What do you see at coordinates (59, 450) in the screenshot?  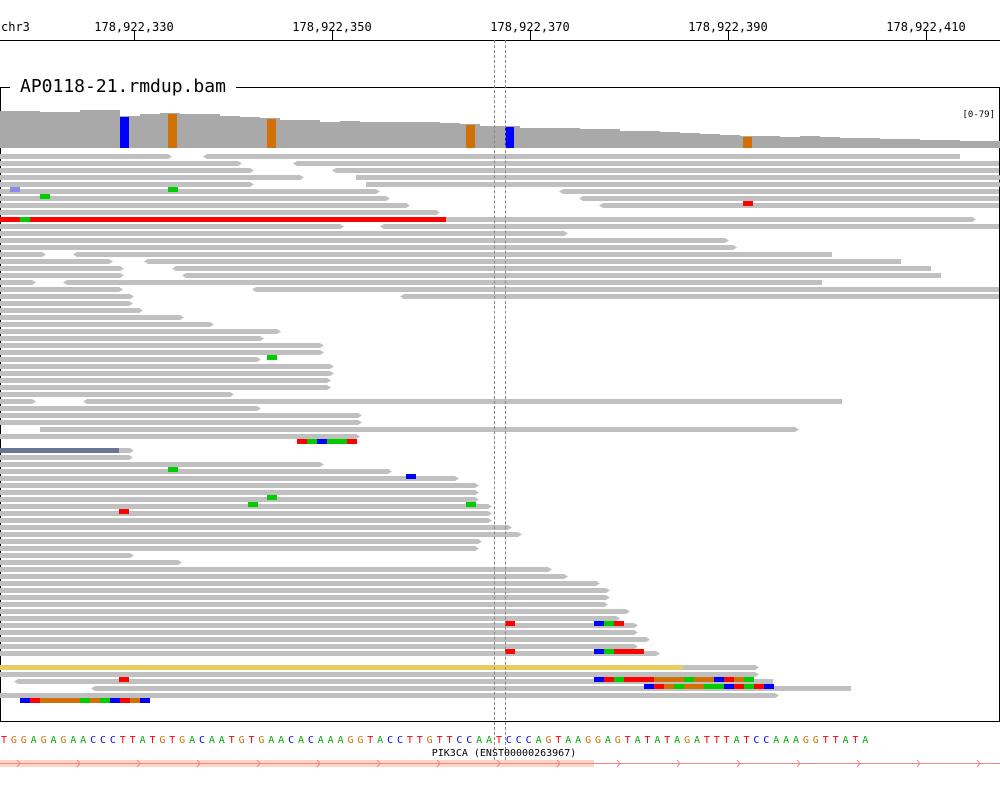 I see `low-mapq-read` at bounding box center [59, 450].